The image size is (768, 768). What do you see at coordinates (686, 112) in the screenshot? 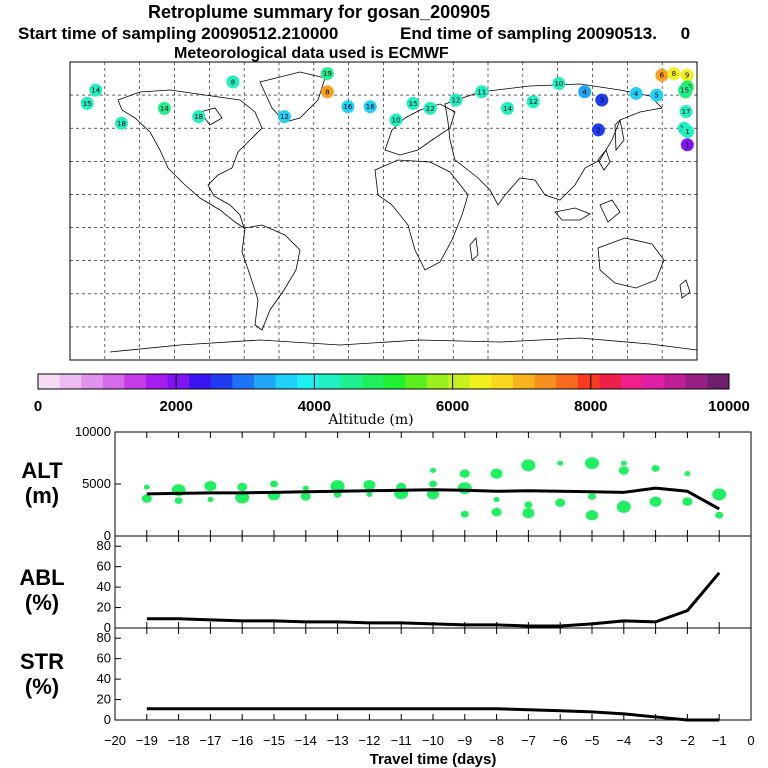
I see `cluster-marker: 17` at bounding box center [686, 112].